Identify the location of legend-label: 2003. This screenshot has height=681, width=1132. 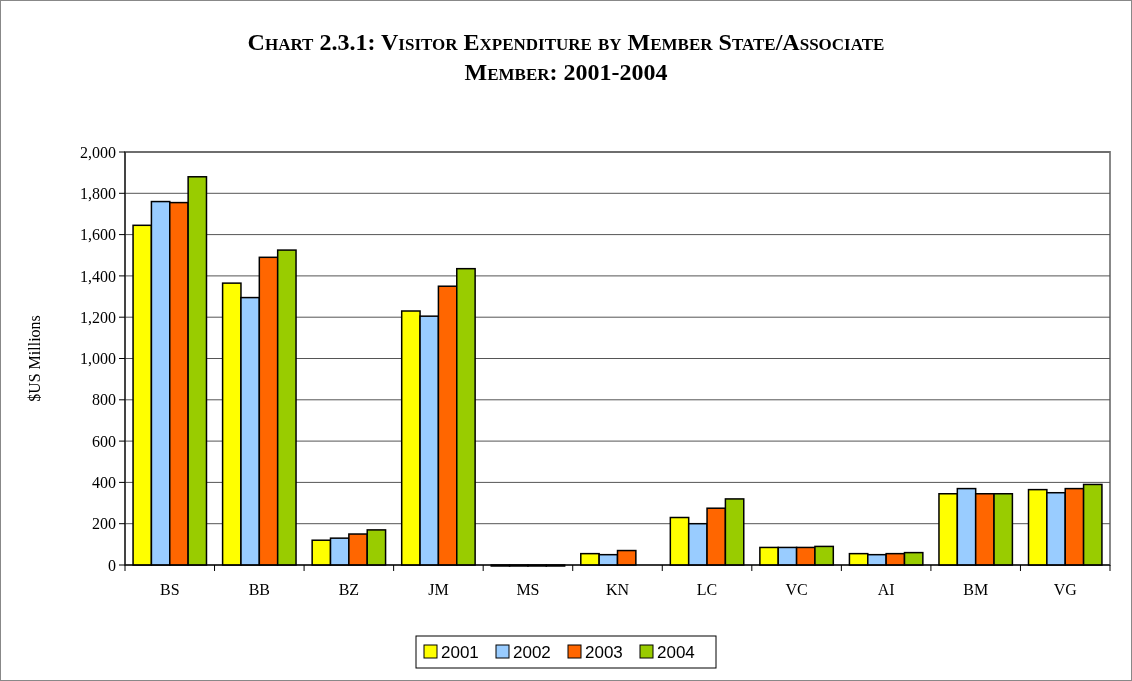
(604, 652).